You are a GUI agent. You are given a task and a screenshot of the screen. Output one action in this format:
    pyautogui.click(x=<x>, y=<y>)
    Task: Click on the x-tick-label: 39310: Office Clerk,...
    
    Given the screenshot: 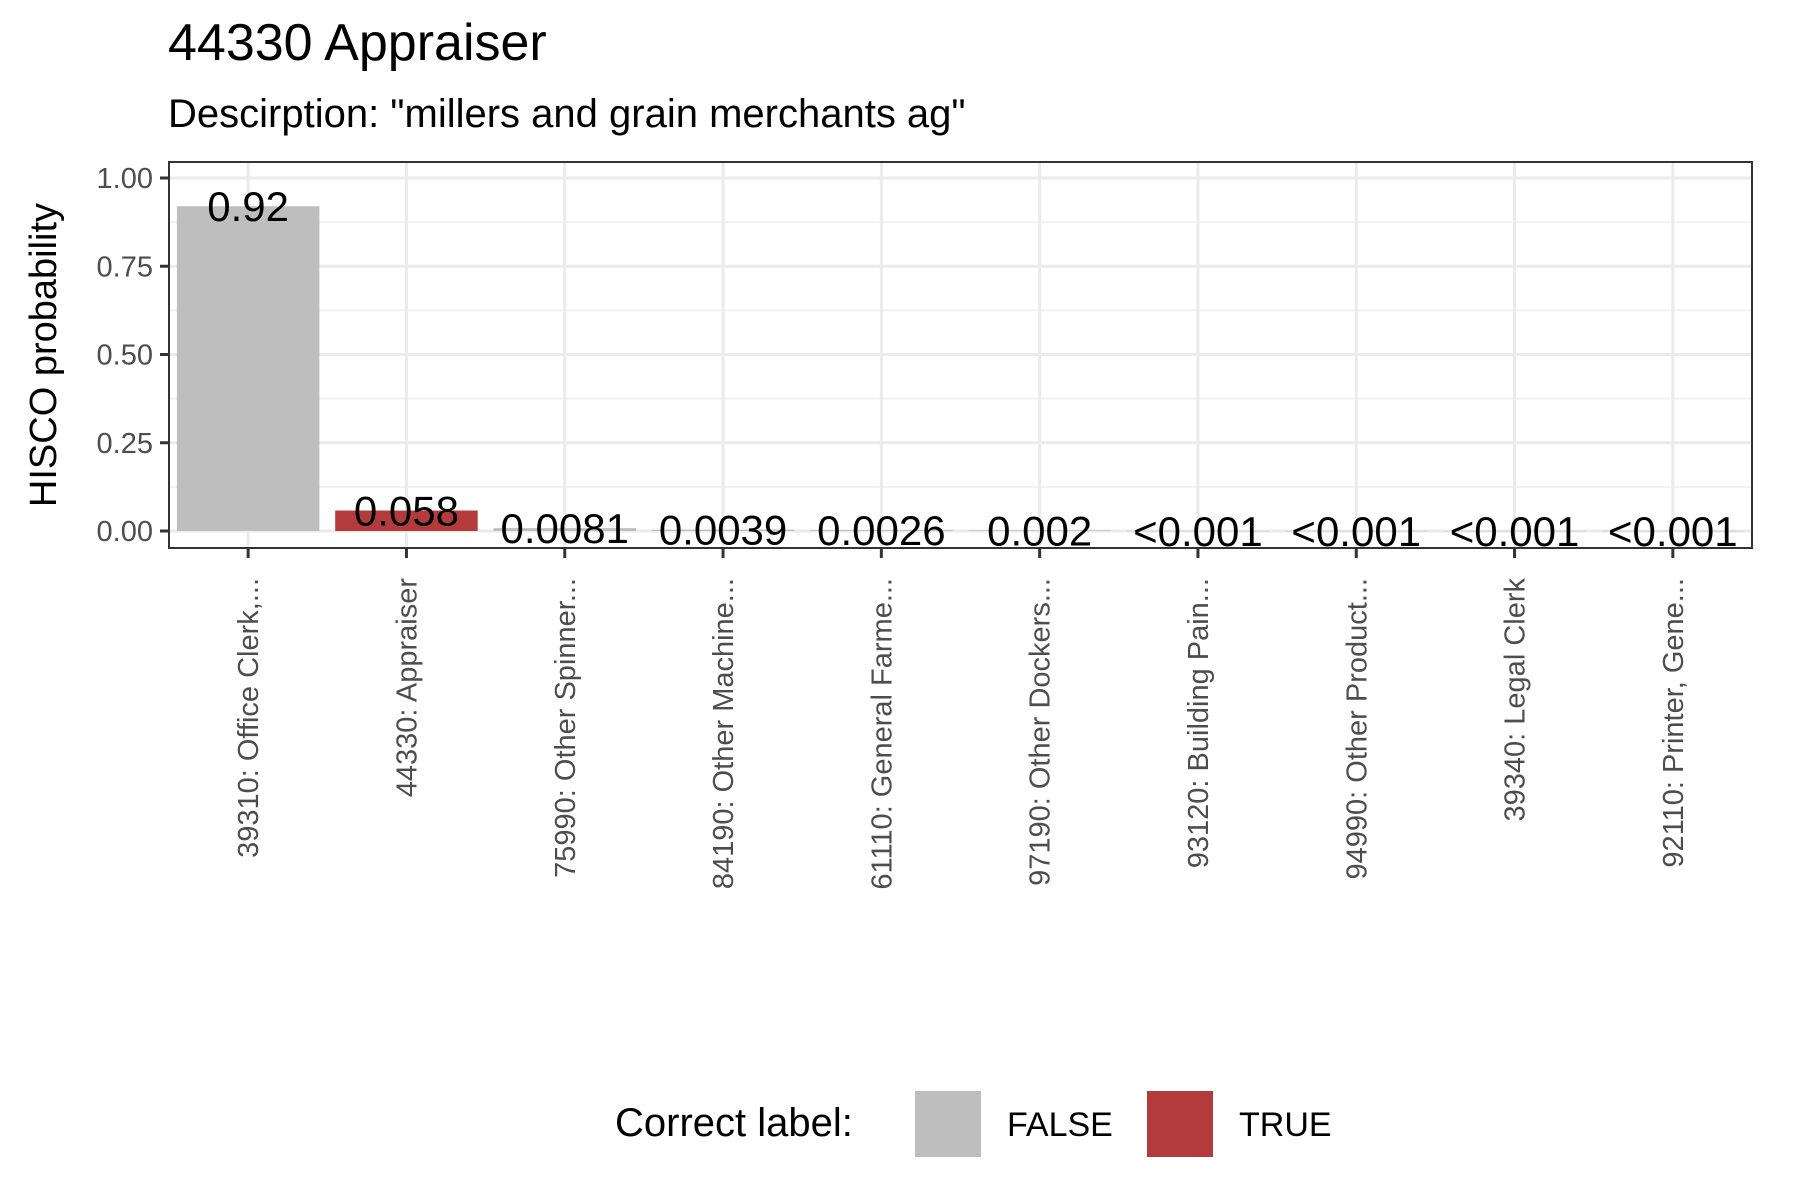 What is the action you would take?
    pyautogui.click(x=249, y=718)
    